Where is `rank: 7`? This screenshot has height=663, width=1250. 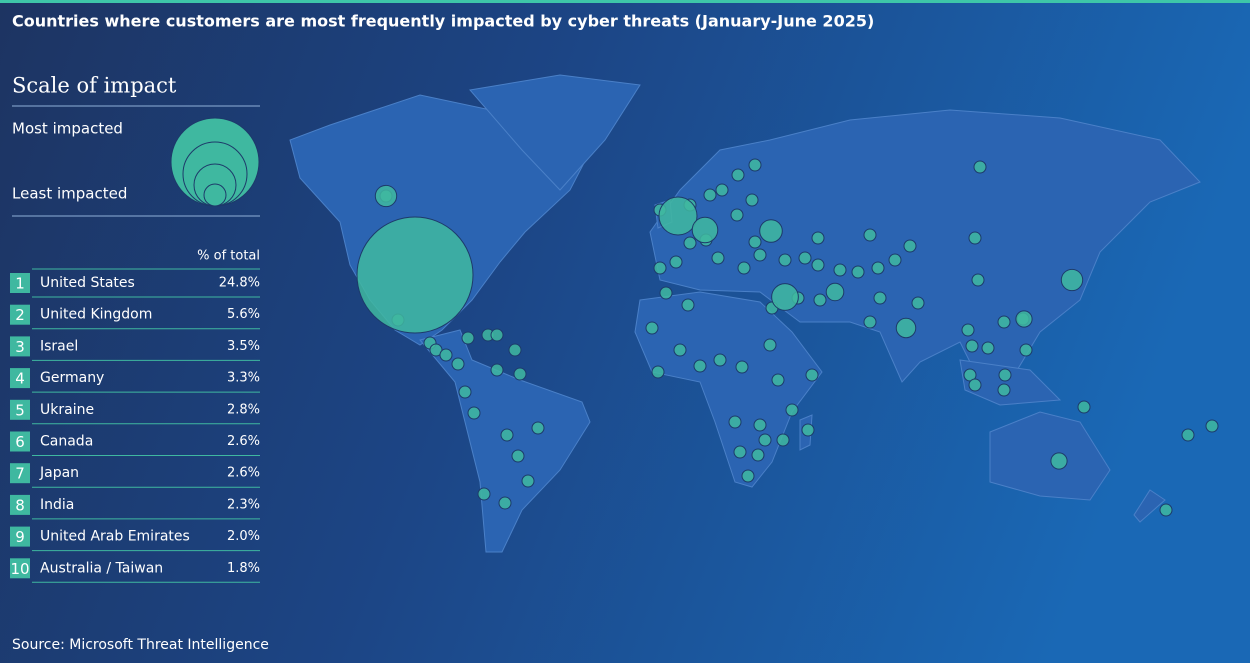 rank: 7 is located at coordinates (20, 474).